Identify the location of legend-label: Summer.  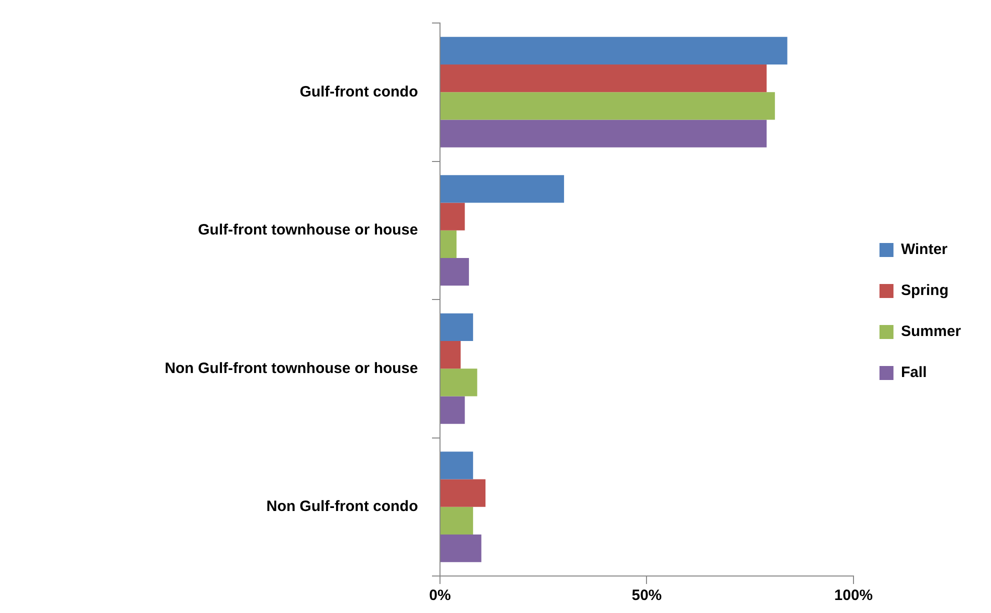
(931, 331).